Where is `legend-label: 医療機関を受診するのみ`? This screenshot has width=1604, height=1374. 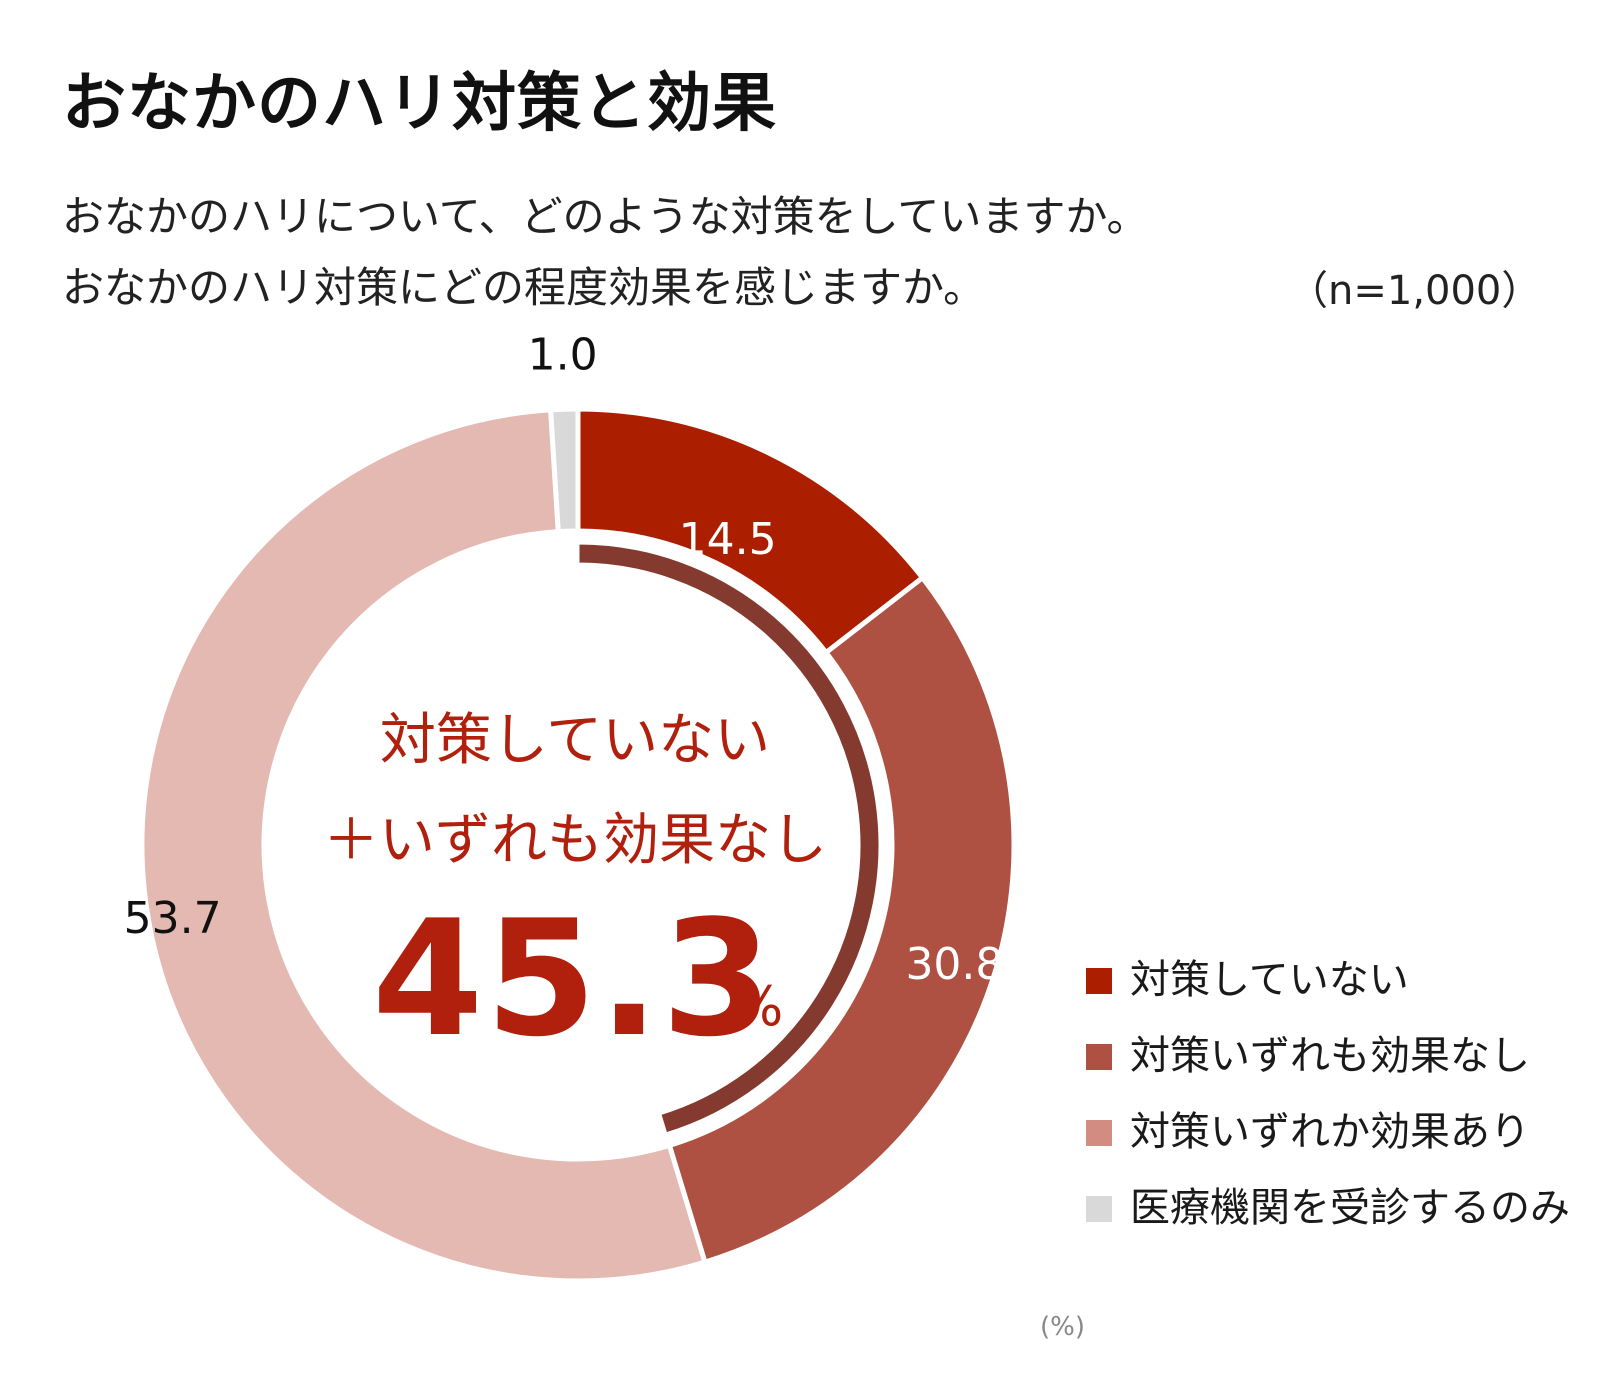
legend-label: 医療機関を受診するのみ is located at coordinates (1350, 1208).